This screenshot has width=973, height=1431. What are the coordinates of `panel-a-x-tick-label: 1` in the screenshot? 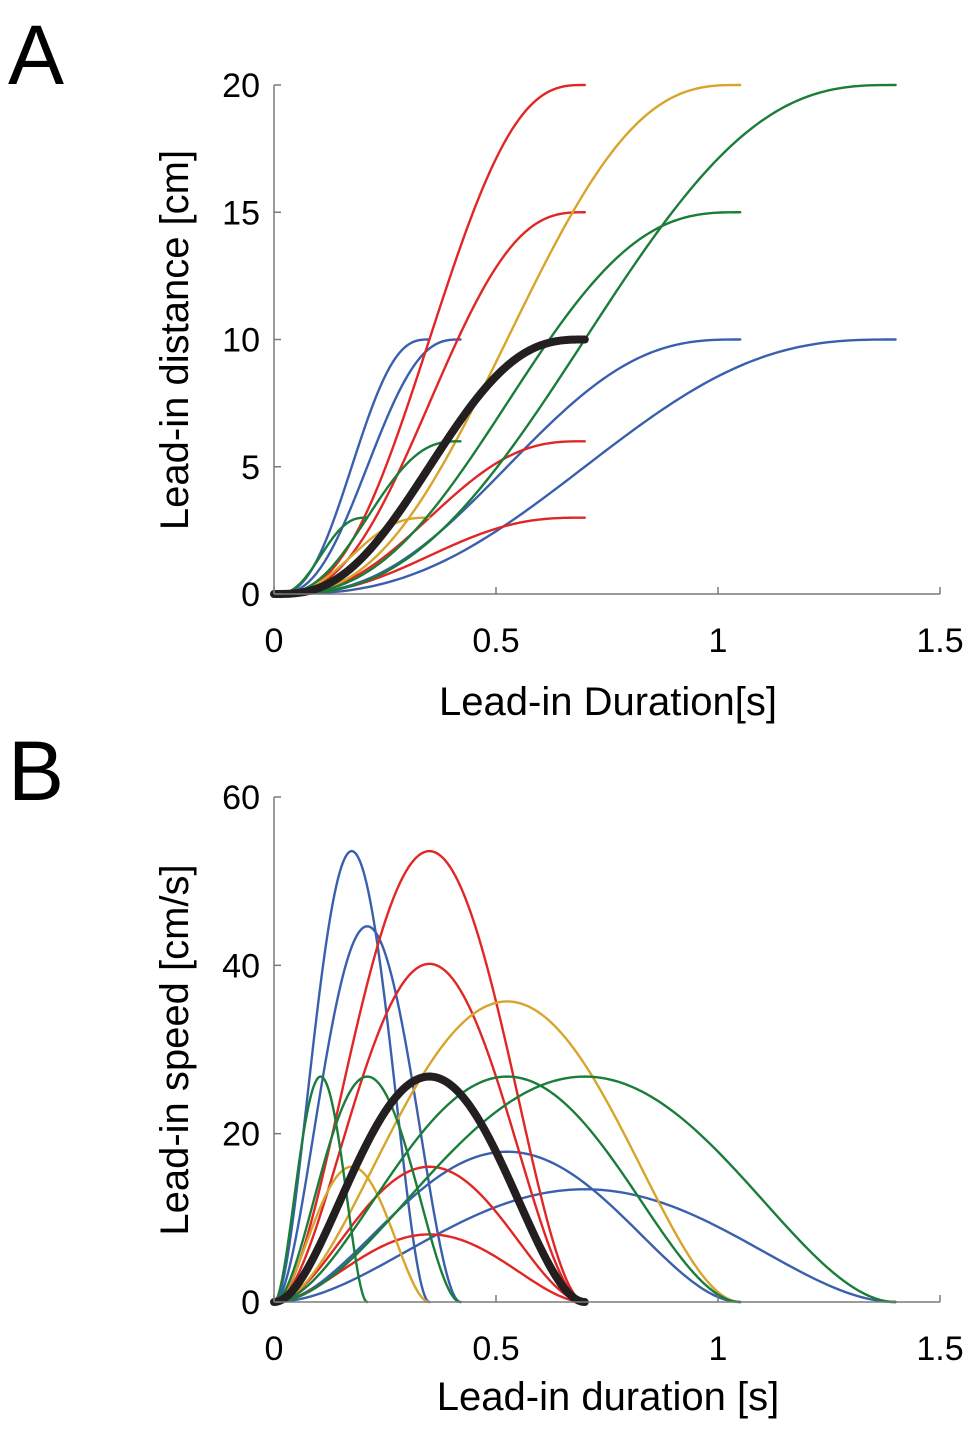 It's located at (718, 641).